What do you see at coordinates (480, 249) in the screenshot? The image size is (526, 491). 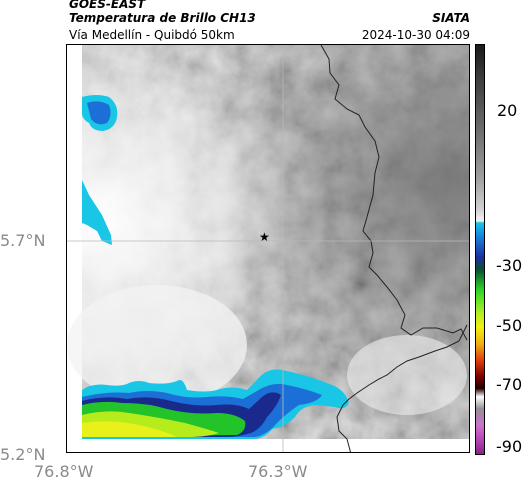 I see `colorbar` at bounding box center [480, 249].